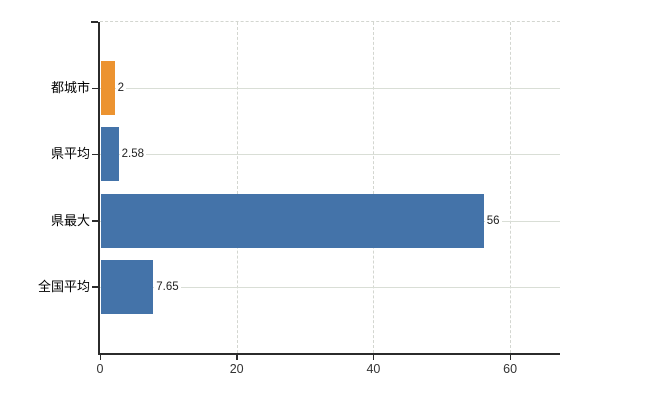  What do you see at coordinates (236, 369) in the screenshot?
I see `x-tick-label-20: 20` at bounding box center [236, 369].